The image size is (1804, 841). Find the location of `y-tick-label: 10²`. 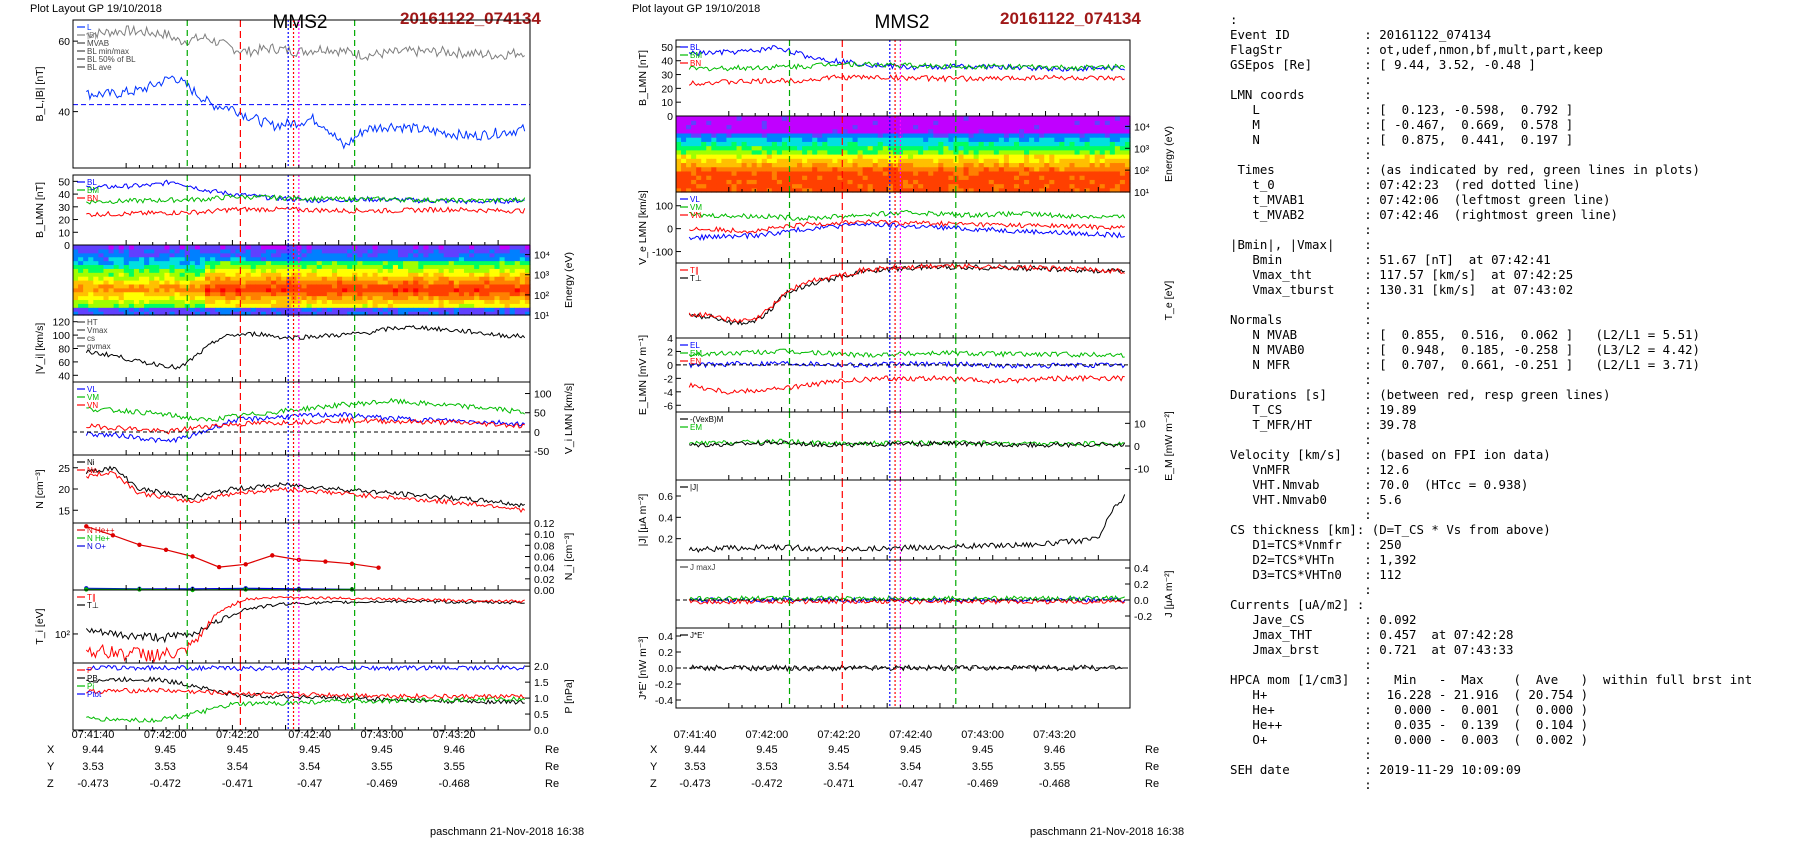

y-tick-label: 10² is located at coordinates (1142, 171).